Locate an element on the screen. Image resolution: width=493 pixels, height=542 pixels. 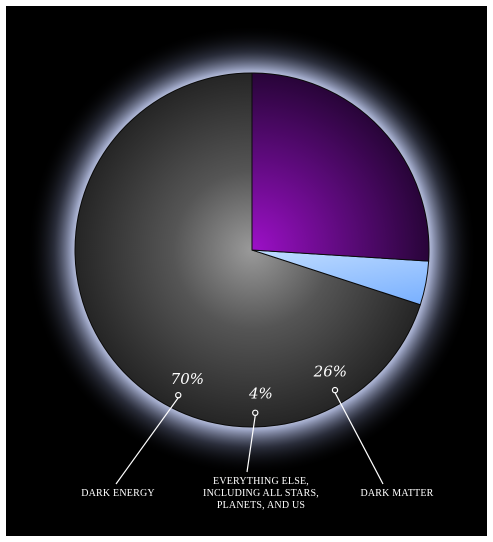
category-label-dark-matter: DARK MATTER is located at coordinates (396, 493).